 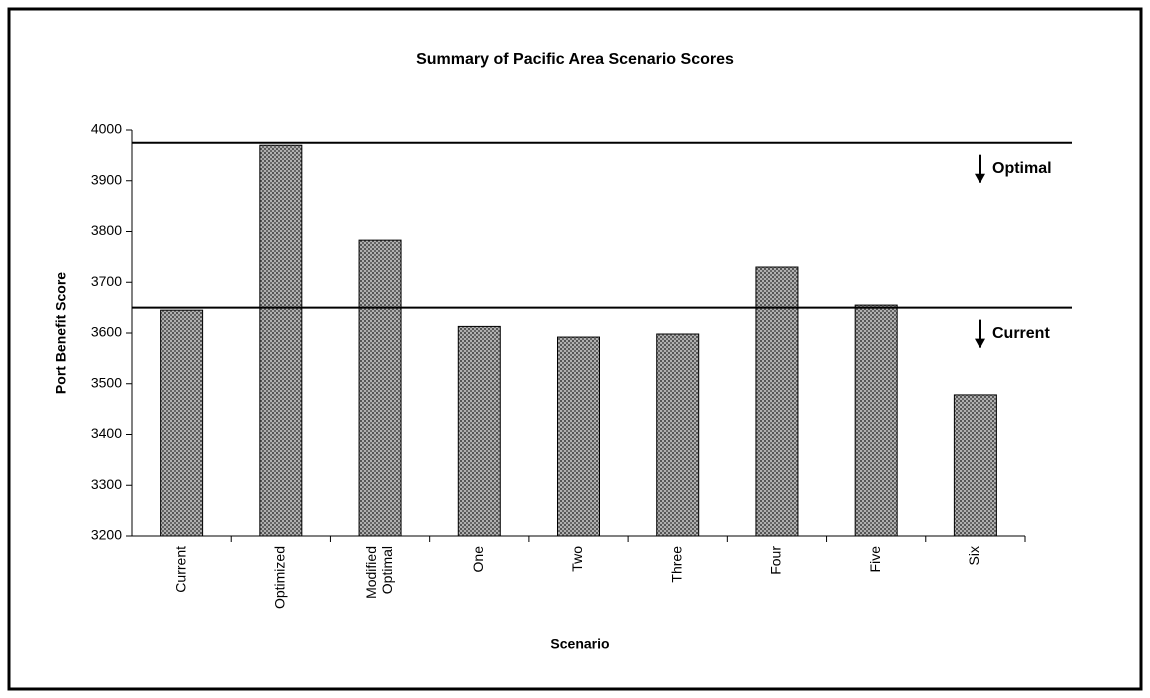 I want to click on y-tick-label: 3700, so click(x=106, y=281).